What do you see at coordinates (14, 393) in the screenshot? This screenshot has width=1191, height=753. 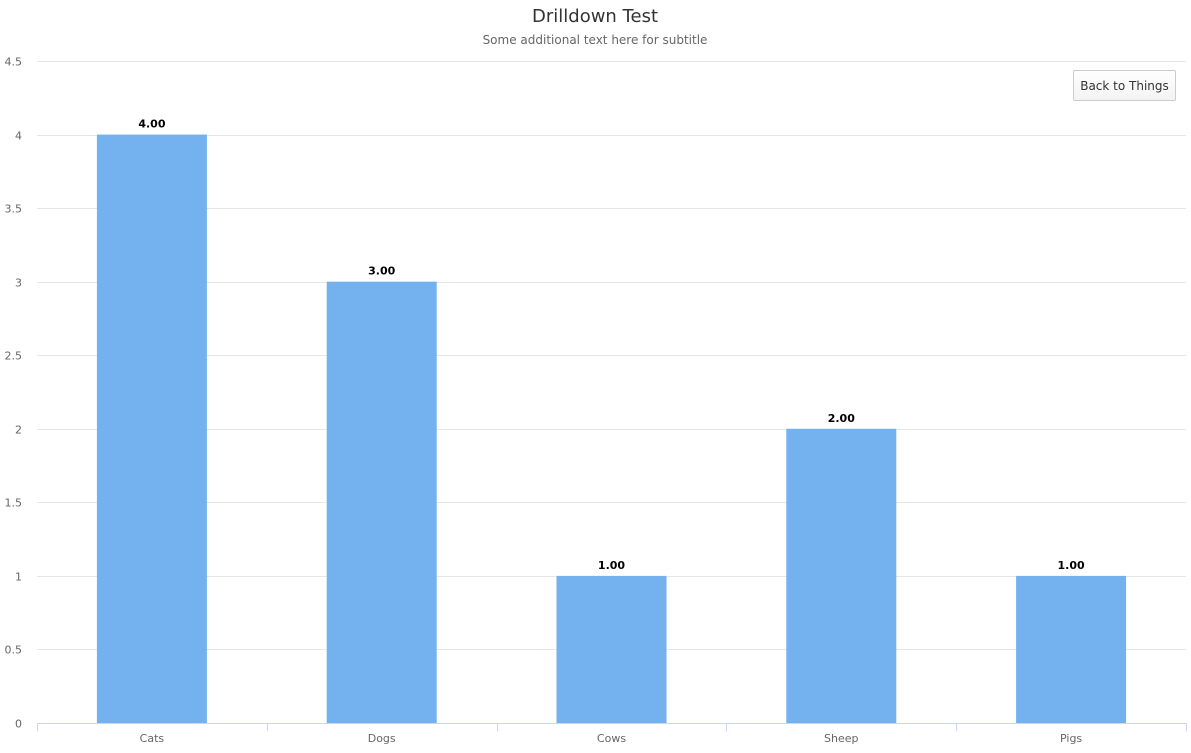 I see `y-axis-ticks: 0 0.5 1 1.5 2 2.5 3 3.5 4 4.5` at bounding box center [14, 393].